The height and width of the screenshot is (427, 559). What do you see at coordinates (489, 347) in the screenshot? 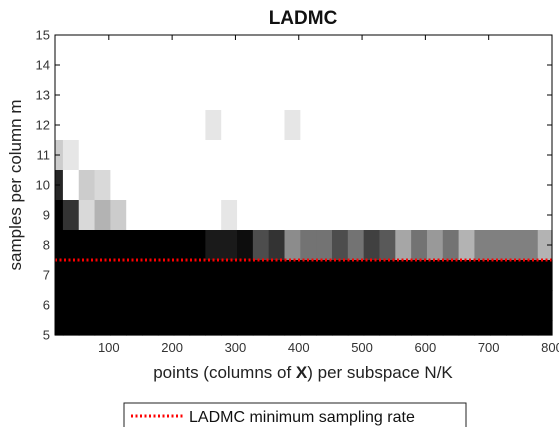
I see `x-tick-label: 700` at bounding box center [489, 347].